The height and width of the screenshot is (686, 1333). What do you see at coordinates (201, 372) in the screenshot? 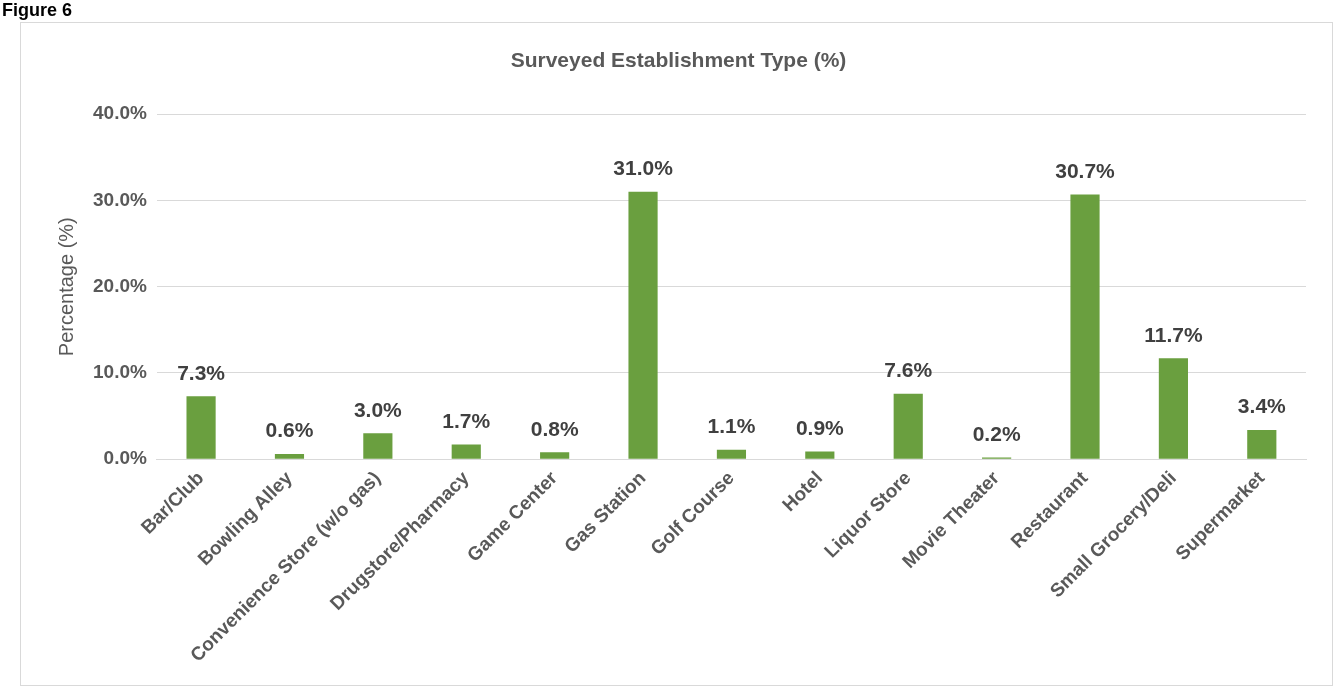
I see `data-label: 7.3%` at bounding box center [201, 372].